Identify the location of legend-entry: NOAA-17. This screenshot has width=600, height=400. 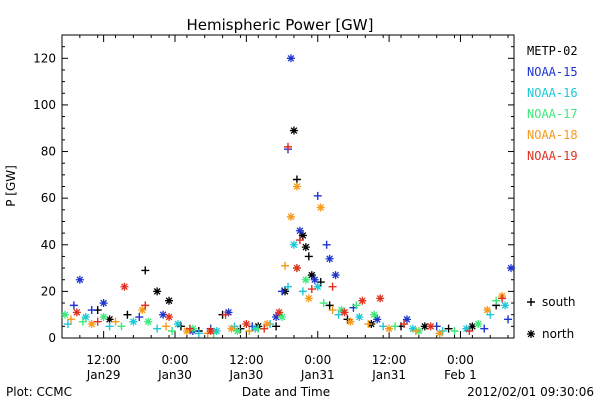
(552, 114).